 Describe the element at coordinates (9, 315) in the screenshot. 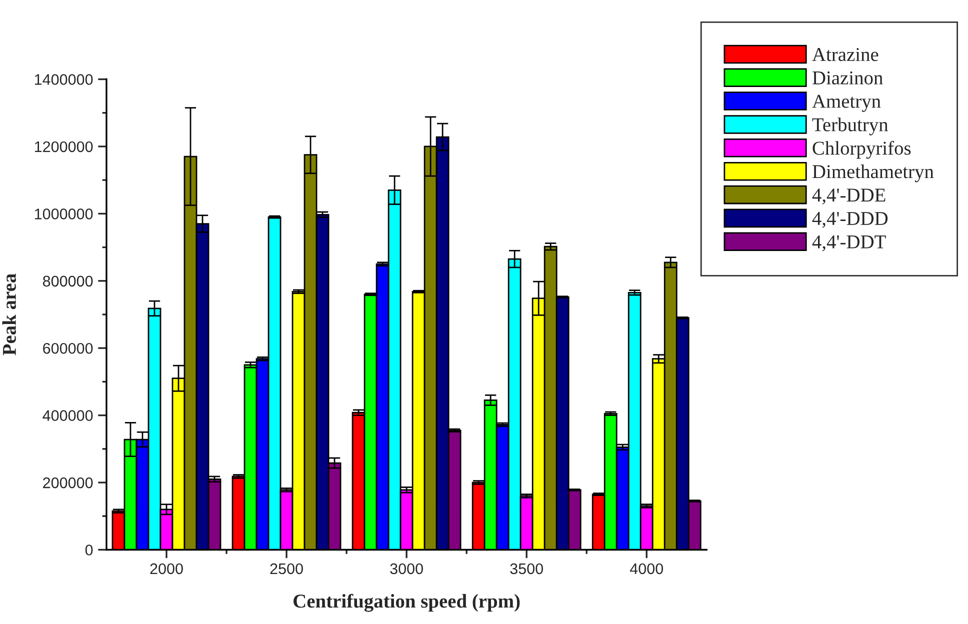

I see `y-axis-title: Peak area` at that location.